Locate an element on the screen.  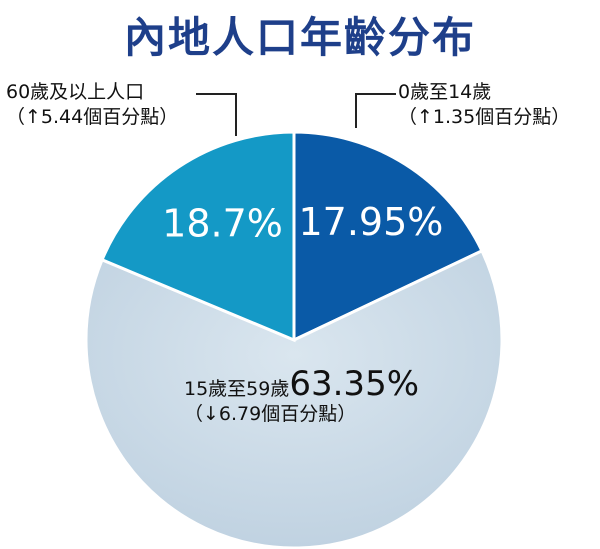
chart-title: 內地人口年齡分布 is located at coordinates (299, 37).